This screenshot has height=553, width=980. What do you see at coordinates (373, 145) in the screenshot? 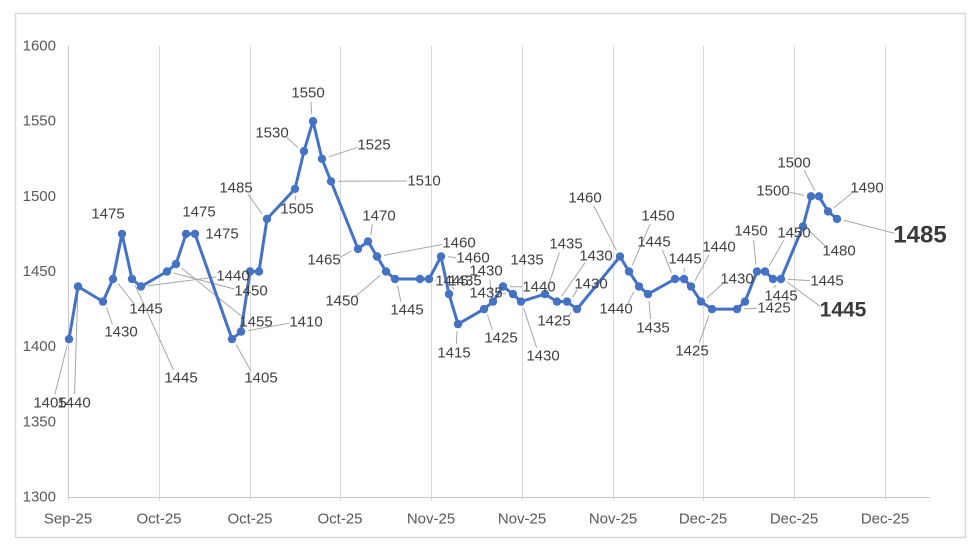
I see `data-label: 1525` at bounding box center [373, 145].